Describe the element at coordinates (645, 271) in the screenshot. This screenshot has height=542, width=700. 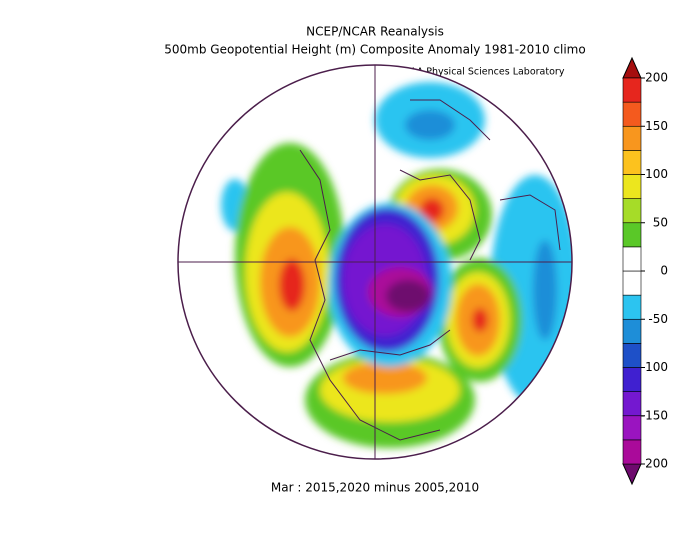
I see `colorbar: 200 150 100 50 0 -50 -100 -150 -200` at that location.